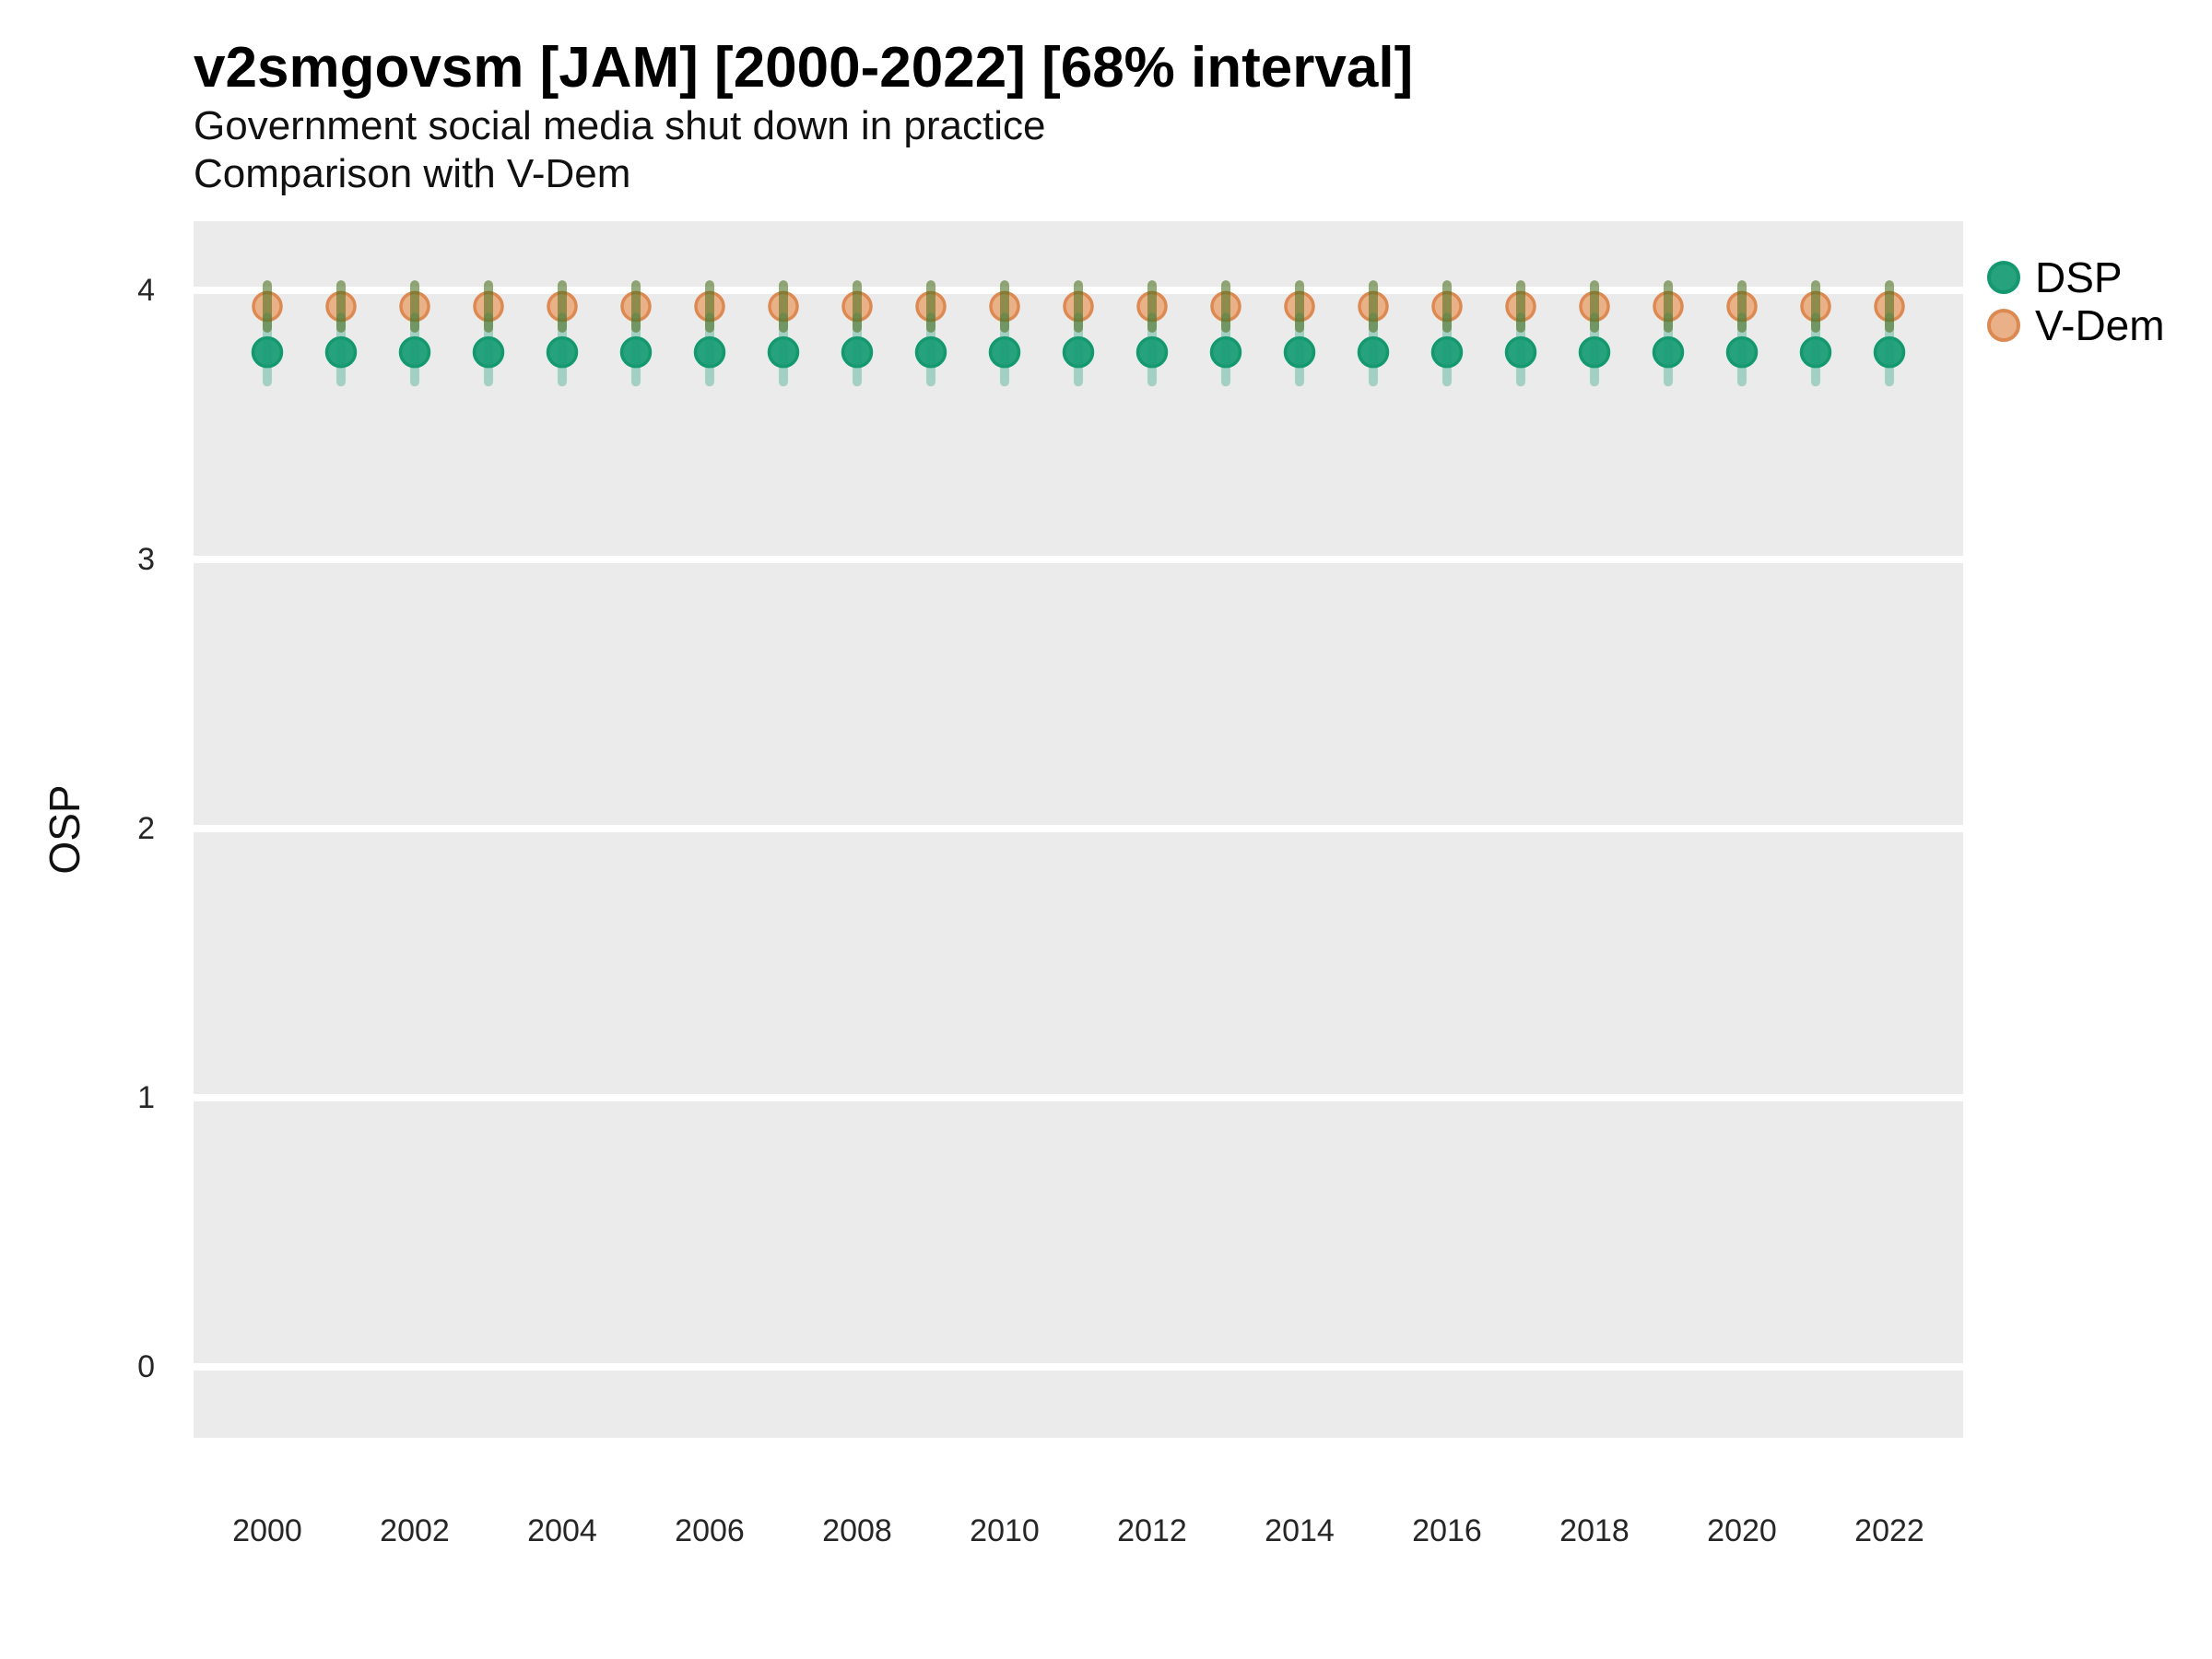 The height and width of the screenshot is (1659, 2212). What do you see at coordinates (562, 1530) in the screenshot?
I see `x-tick-label: 2004` at bounding box center [562, 1530].